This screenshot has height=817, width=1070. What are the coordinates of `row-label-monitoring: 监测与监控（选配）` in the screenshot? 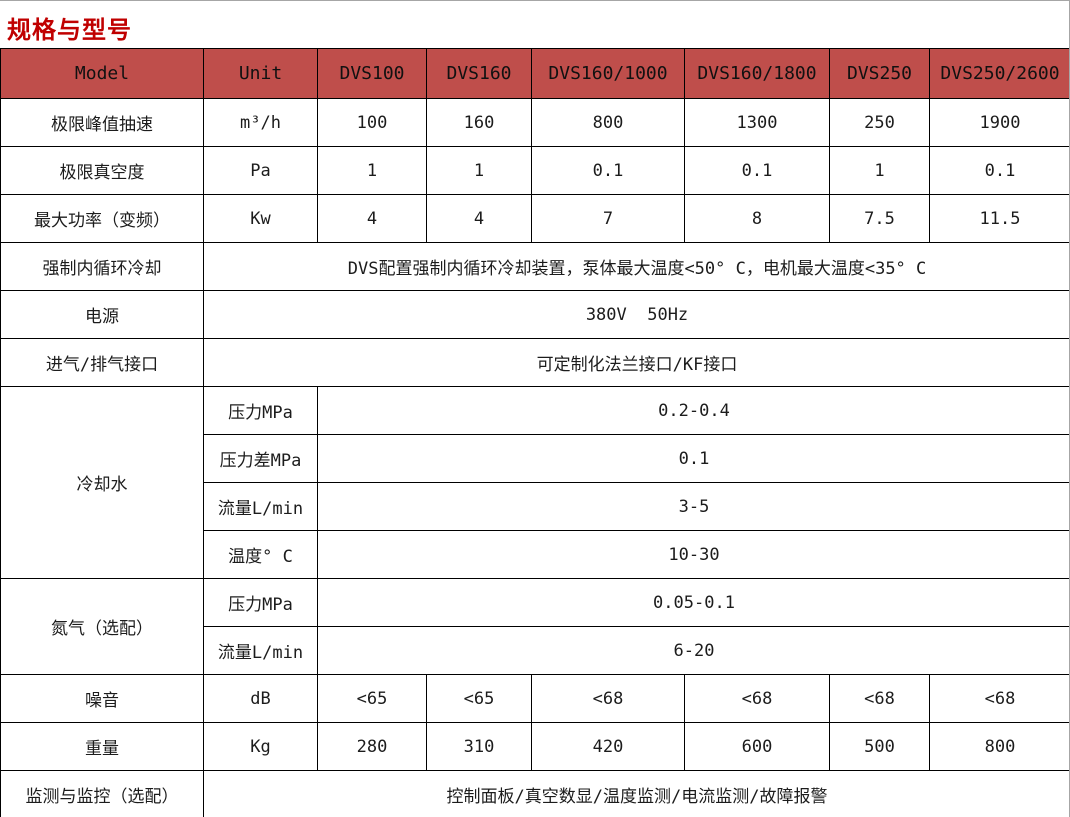 It's located at (102, 793).